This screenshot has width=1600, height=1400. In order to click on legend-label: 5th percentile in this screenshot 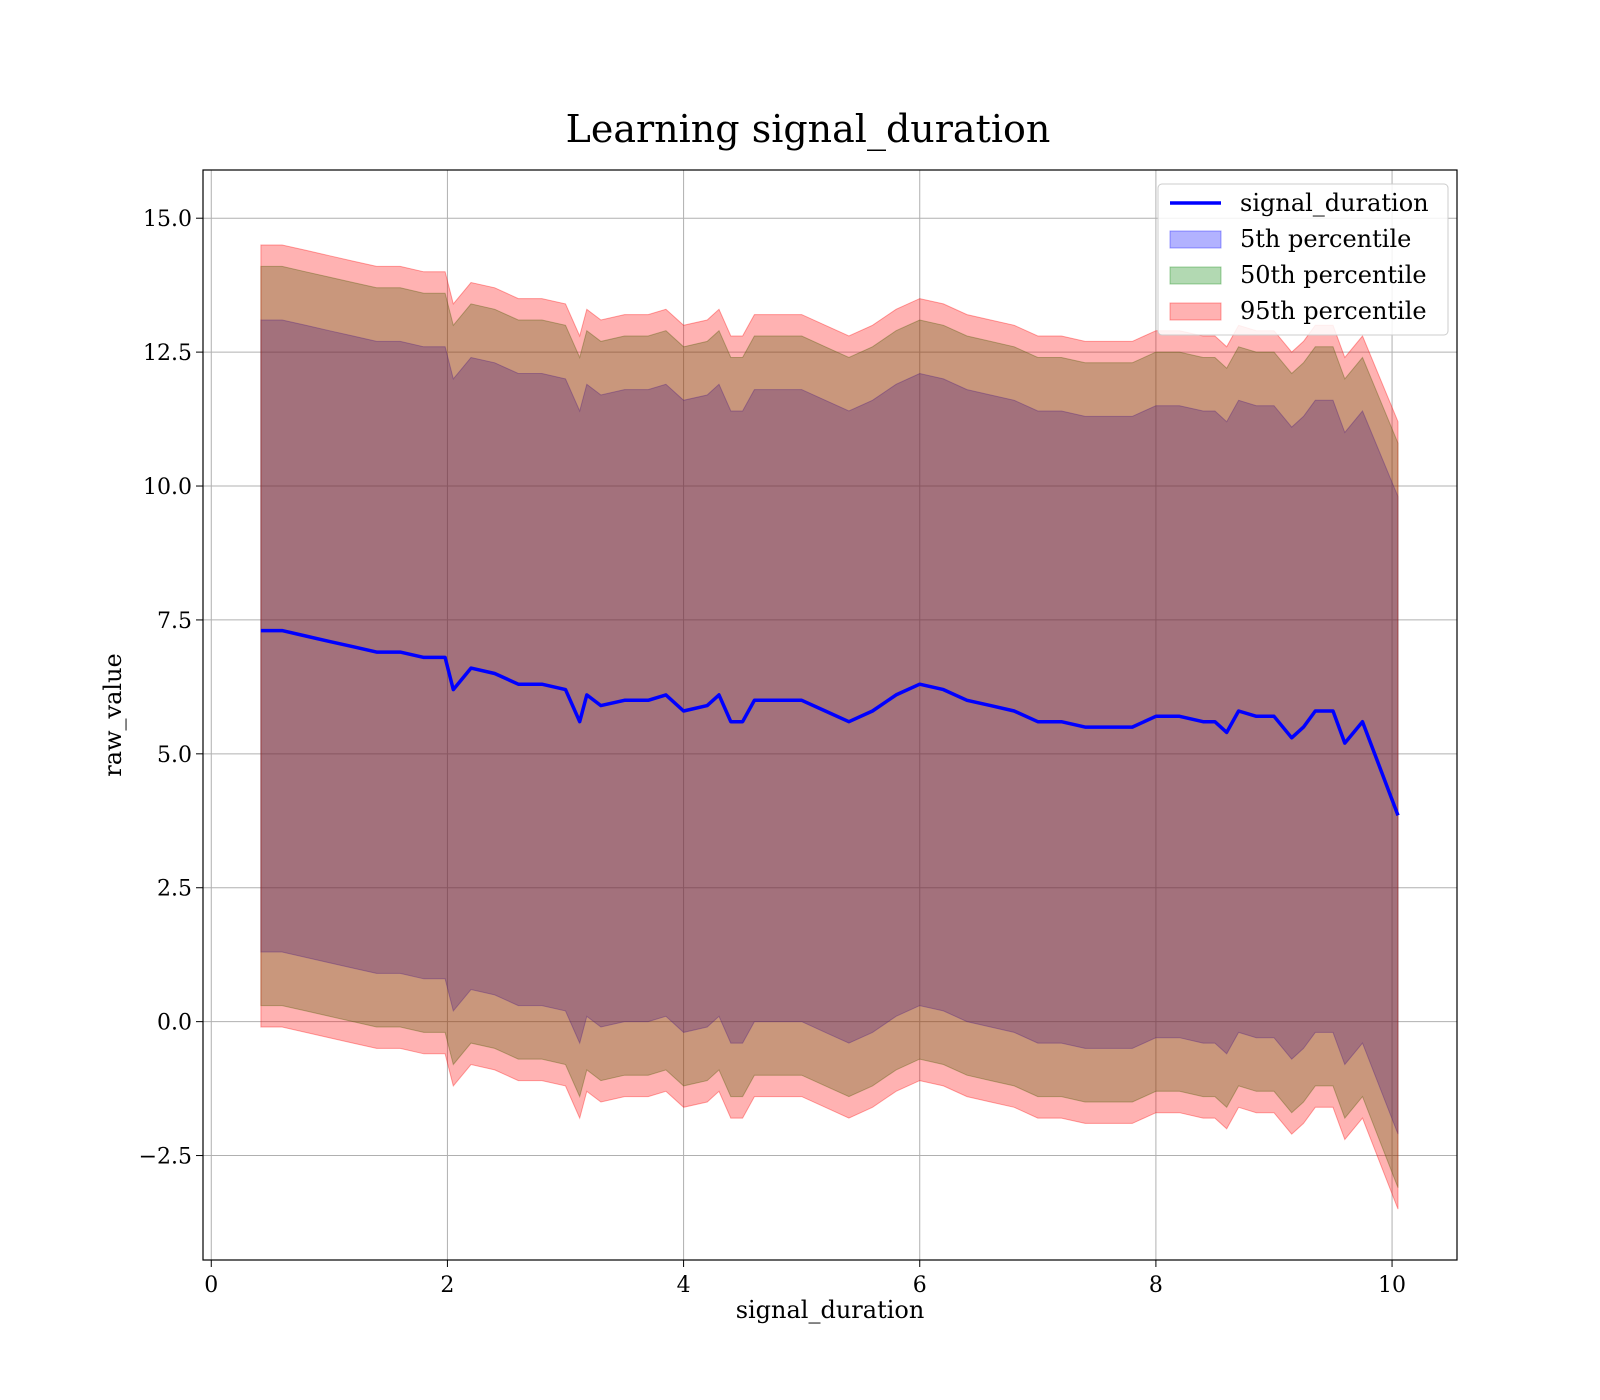, I will do `click(1325, 239)`.